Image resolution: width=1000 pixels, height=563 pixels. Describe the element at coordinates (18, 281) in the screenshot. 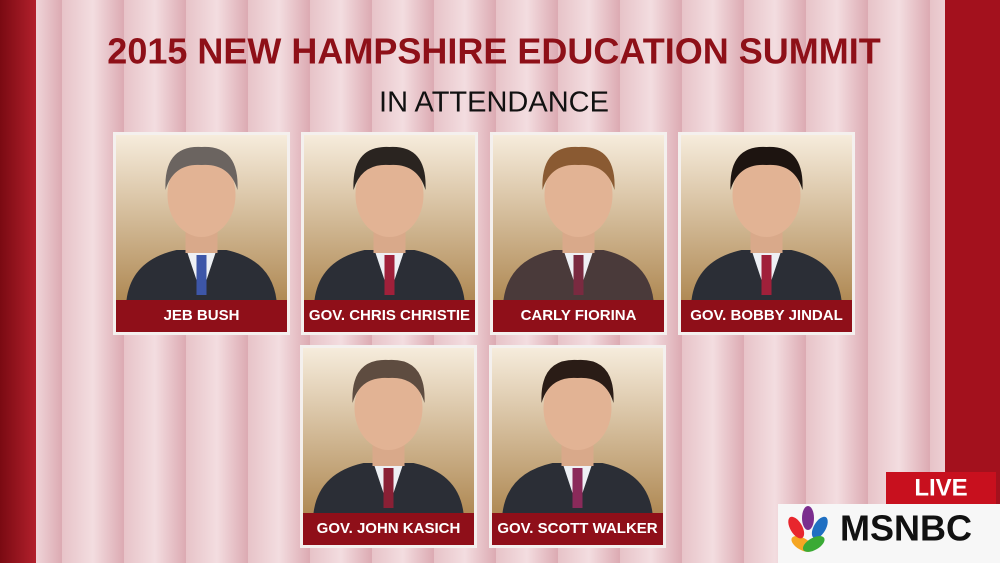

I see `left-edge` at that location.